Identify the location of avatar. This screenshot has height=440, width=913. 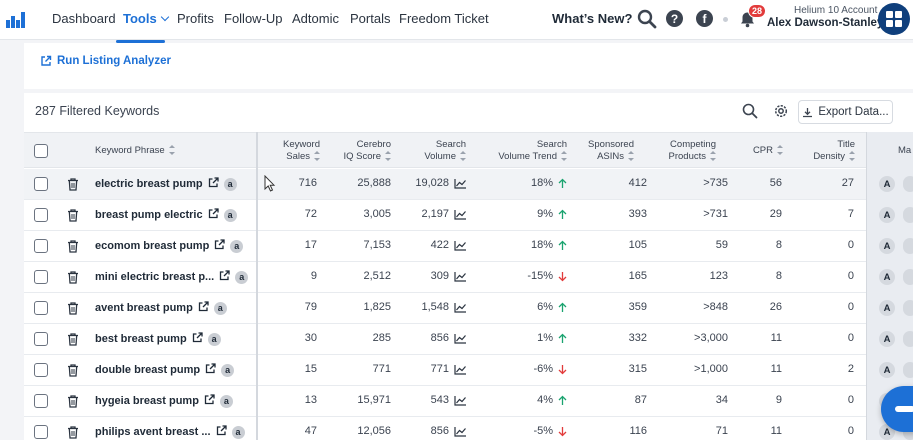
(894, 19).